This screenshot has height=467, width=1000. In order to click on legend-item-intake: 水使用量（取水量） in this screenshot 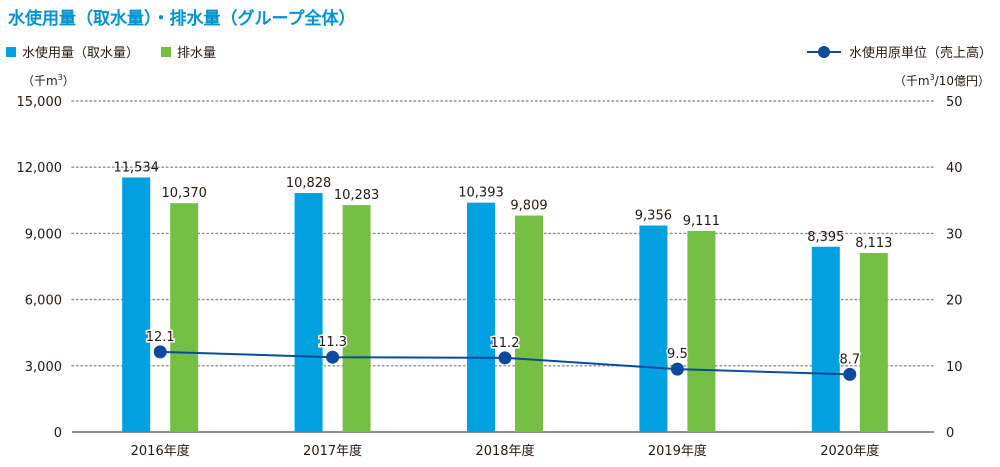, I will do `click(72, 51)`.